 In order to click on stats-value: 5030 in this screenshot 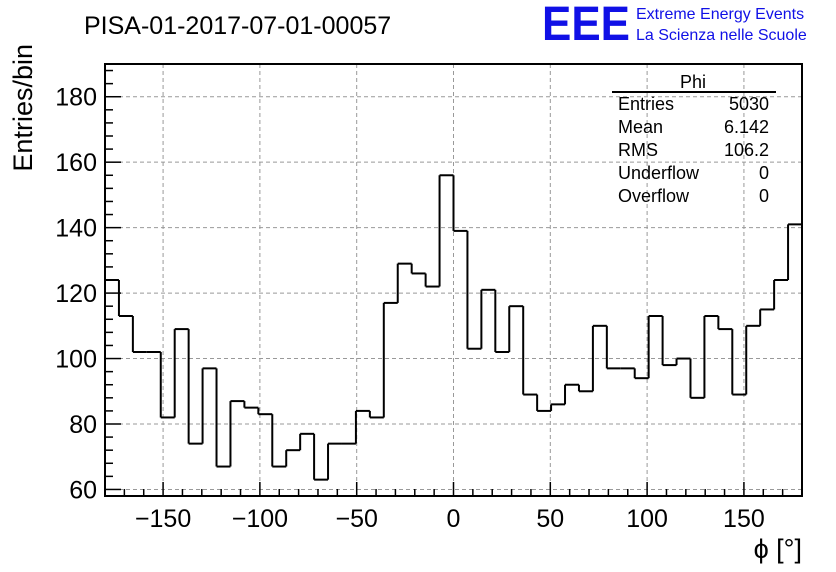, I will do `click(749, 104)`.